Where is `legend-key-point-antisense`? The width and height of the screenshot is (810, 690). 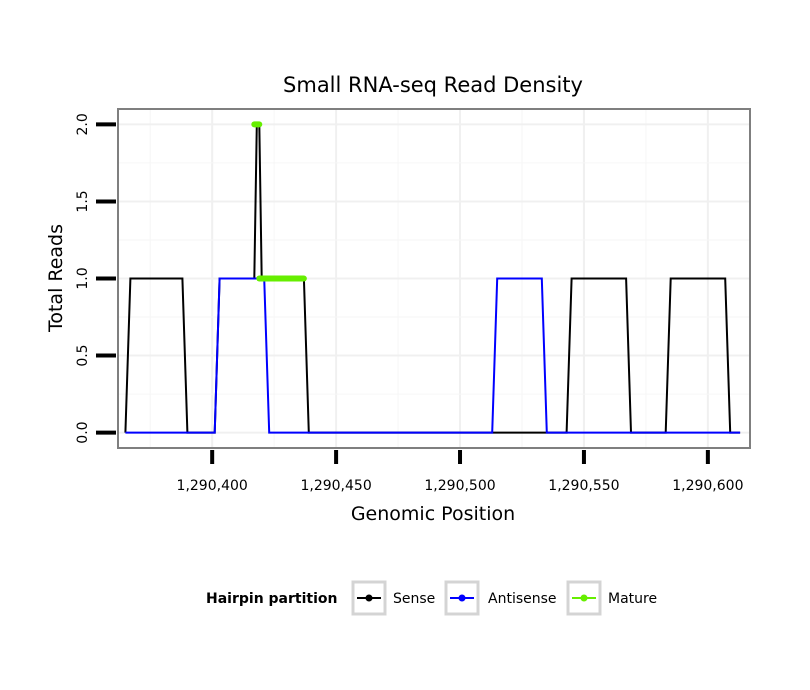
legend-key-point-antisense is located at coordinates (462, 598).